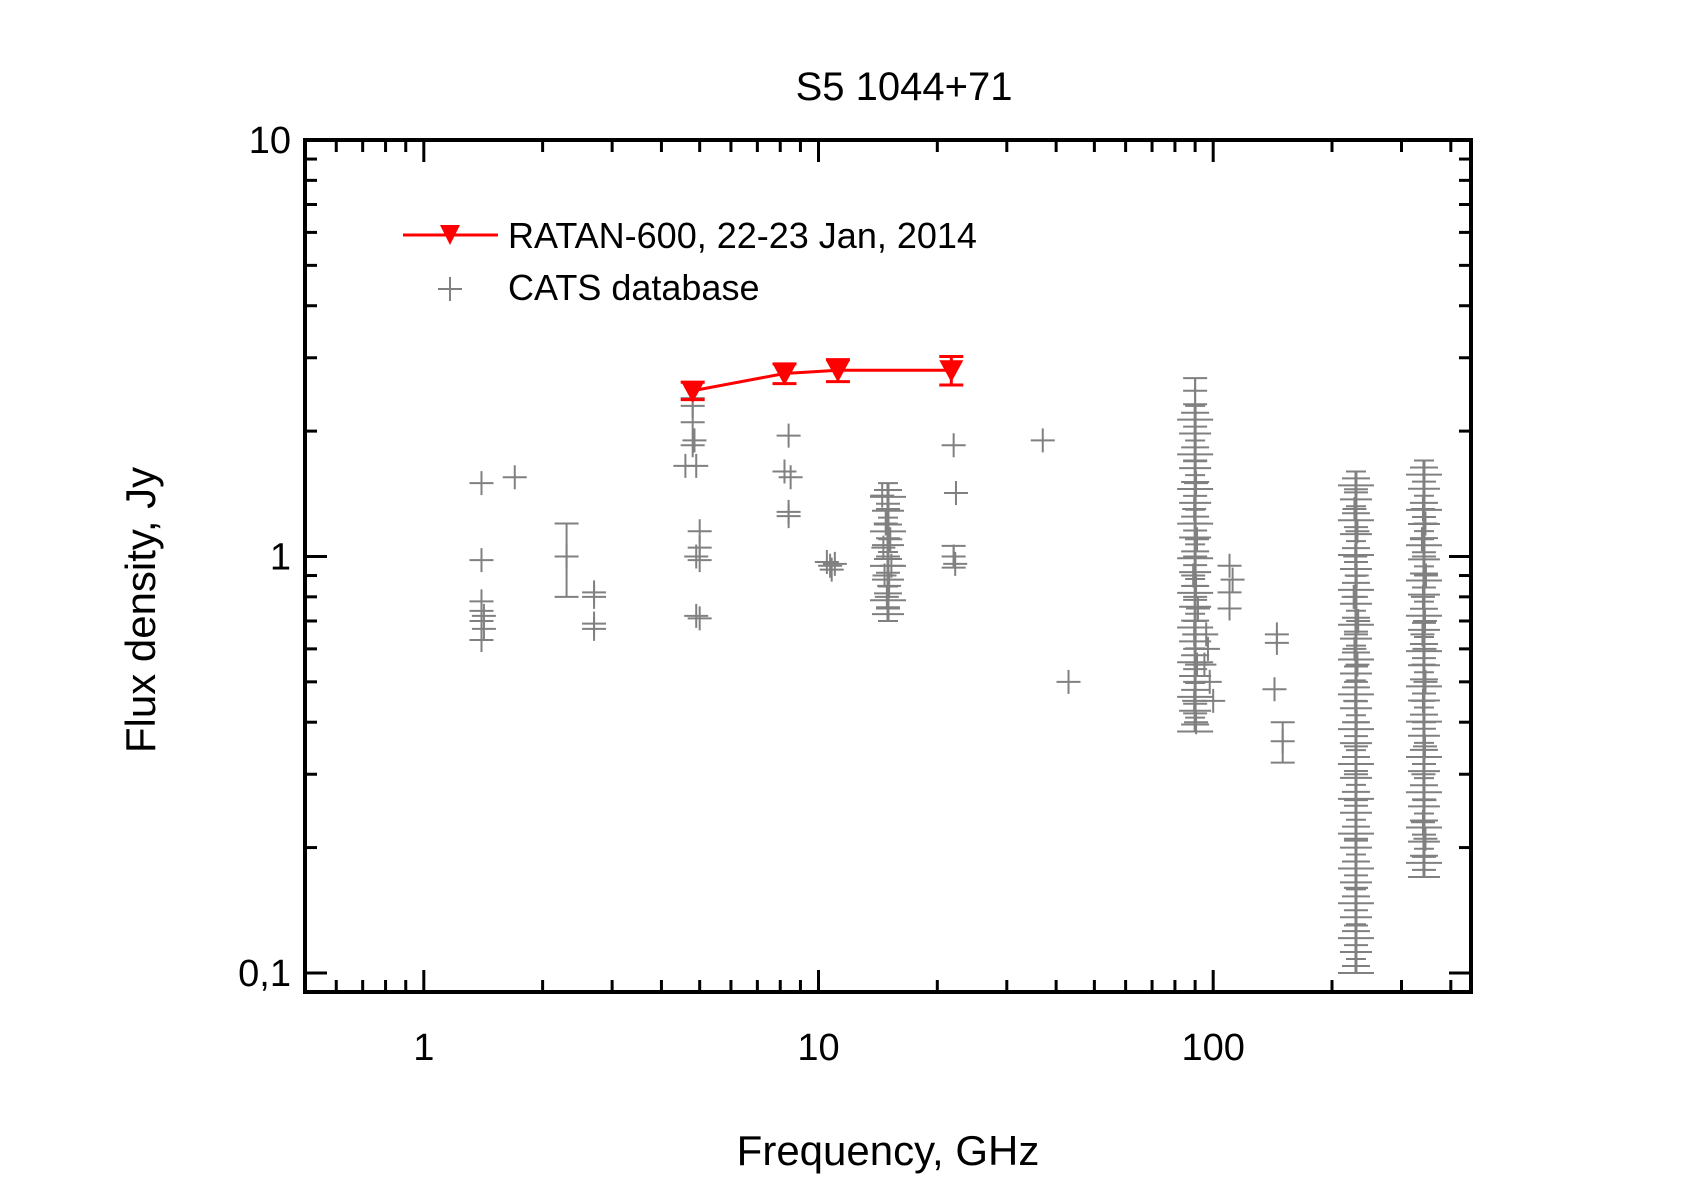 The image size is (1693, 1180). What do you see at coordinates (1212, 1048) in the screenshot?
I see `x-tick-label: 100` at bounding box center [1212, 1048].